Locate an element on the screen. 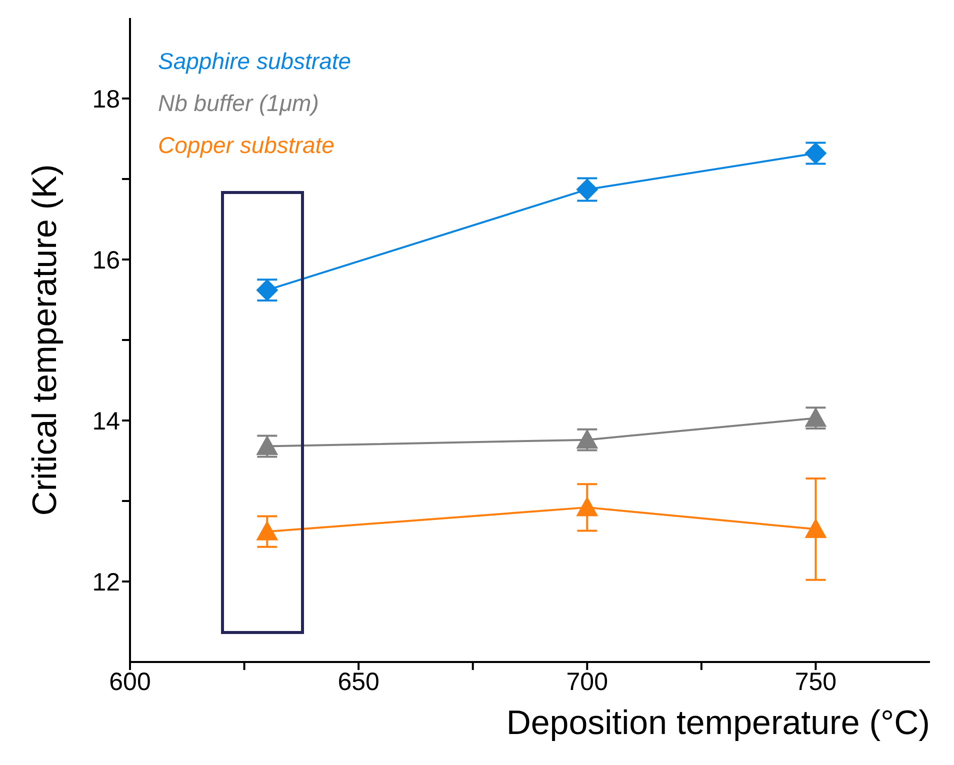 The height and width of the screenshot is (765, 954). y-axis-title: Critical temperature (K) is located at coordinates (45, 340).